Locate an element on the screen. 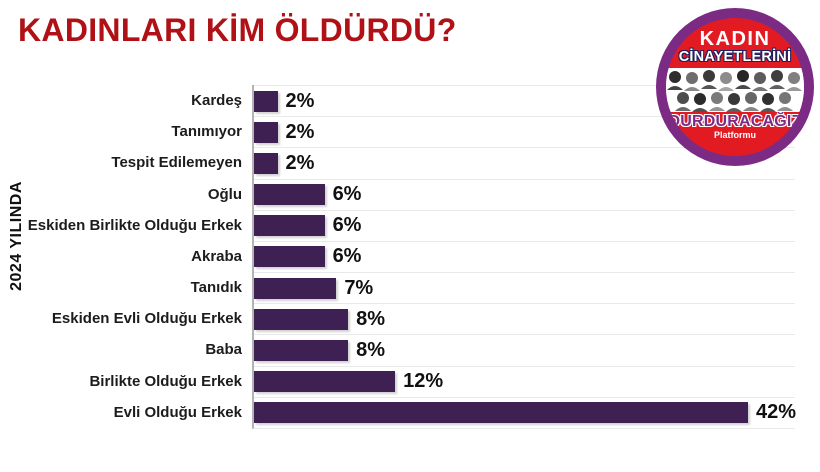 Image resolution: width=820 pixels, height=472 pixels. category-label: Tanımıyor is located at coordinates (206, 132).